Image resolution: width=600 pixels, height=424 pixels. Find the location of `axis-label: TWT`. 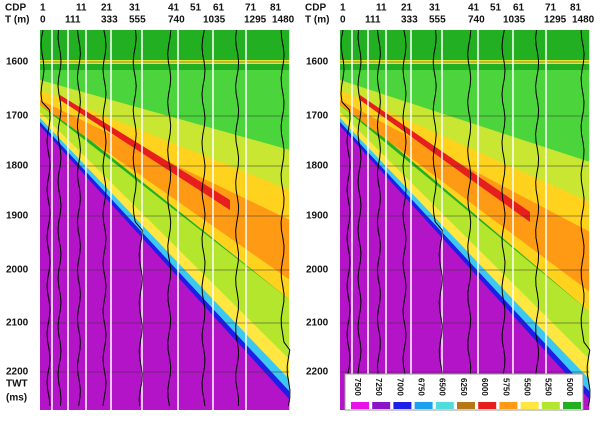

axis-label: TWT is located at coordinates (17, 384).